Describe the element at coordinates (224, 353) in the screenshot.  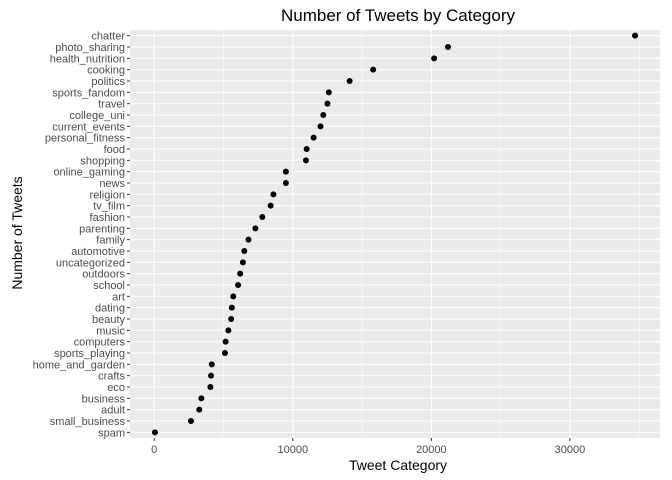
I see `data-point-sports_playing` at that location.